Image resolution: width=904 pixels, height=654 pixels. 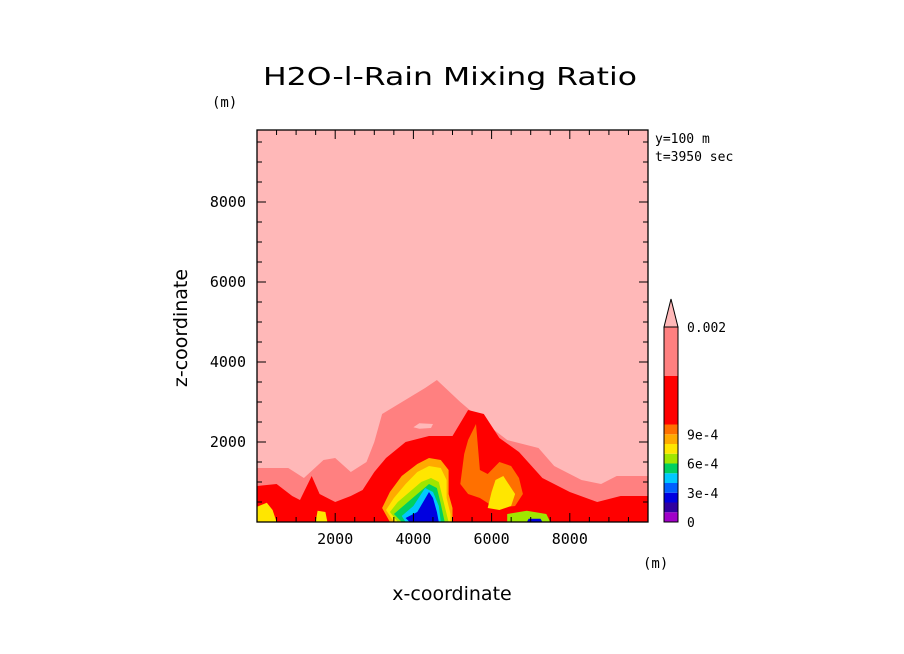 What do you see at coordinates (570, 539) in the screenshot?
I see `x-tick-label: 8000` at bounding box center [570, 539].